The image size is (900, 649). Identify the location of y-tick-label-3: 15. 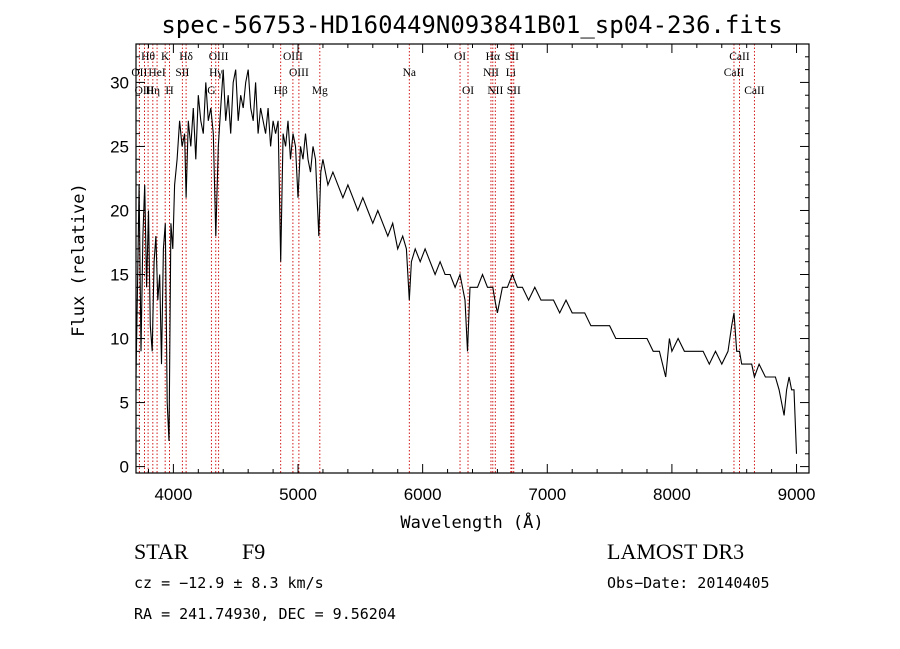
(119, 275).